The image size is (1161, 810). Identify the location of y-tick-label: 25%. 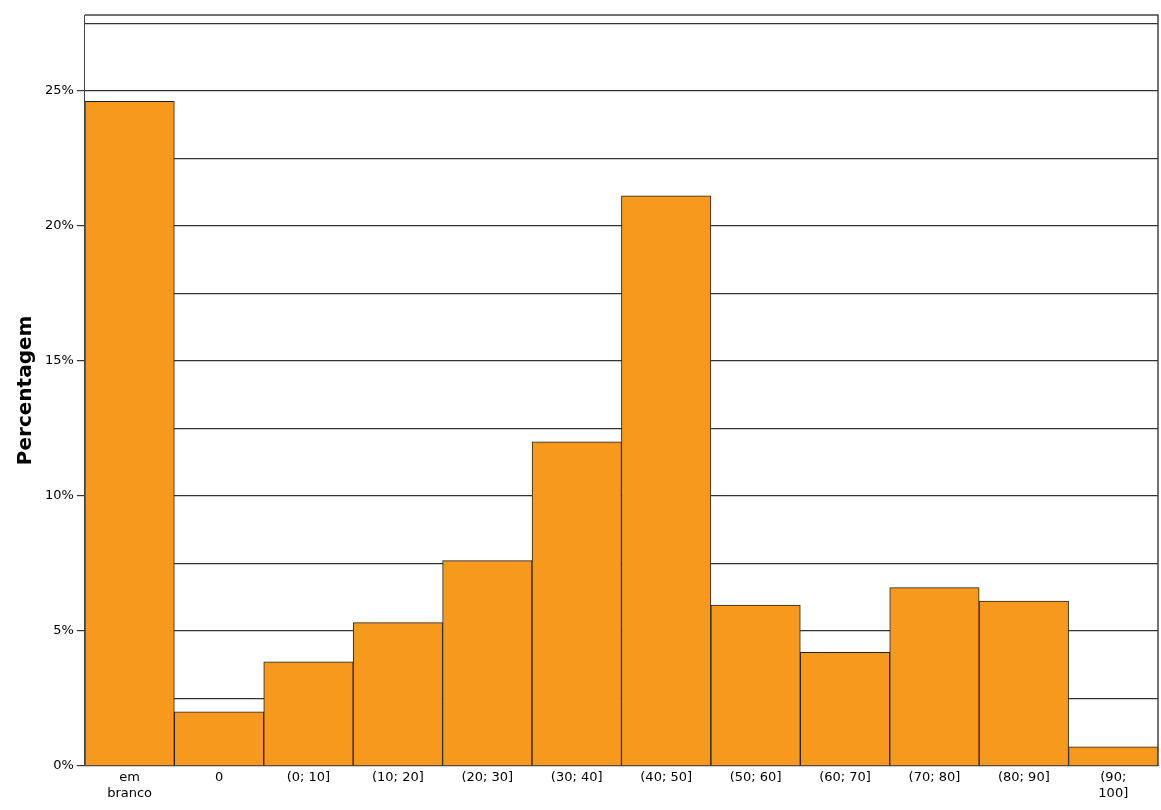
(59, 89).